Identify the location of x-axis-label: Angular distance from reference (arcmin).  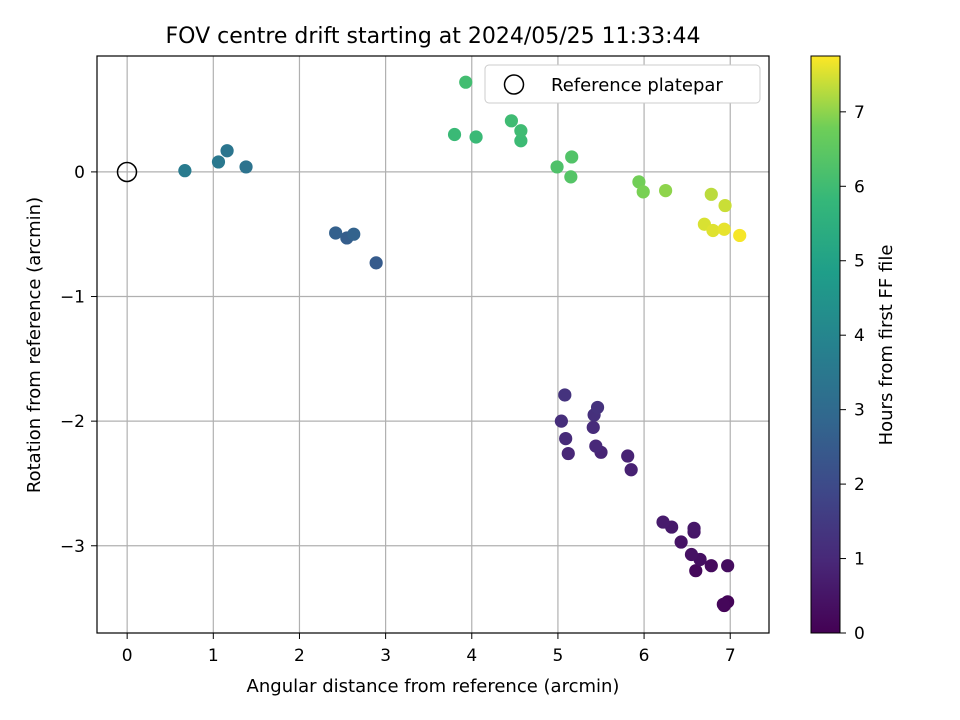
(433, 686).